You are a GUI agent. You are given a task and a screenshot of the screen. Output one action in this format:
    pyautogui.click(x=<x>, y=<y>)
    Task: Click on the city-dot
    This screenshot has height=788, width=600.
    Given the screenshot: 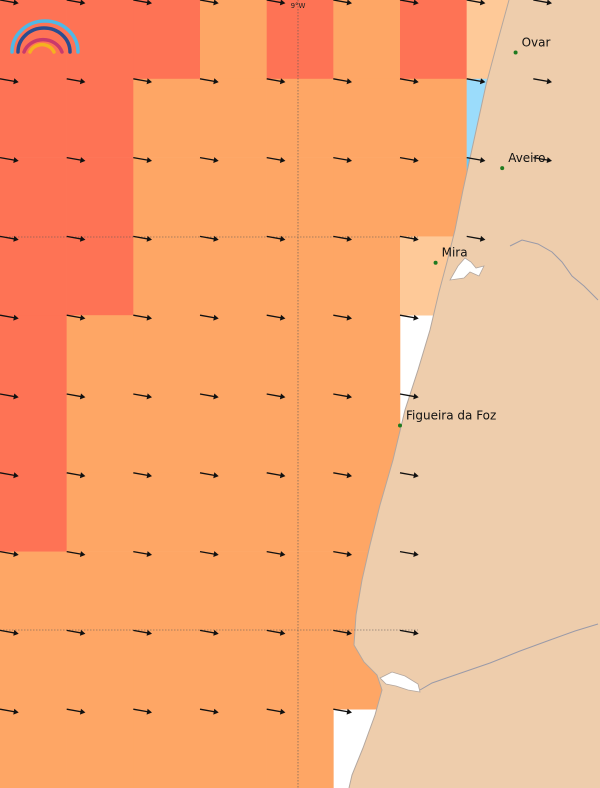 What is the action you would take?
    pyautogui.click(x=435, y=262)
    